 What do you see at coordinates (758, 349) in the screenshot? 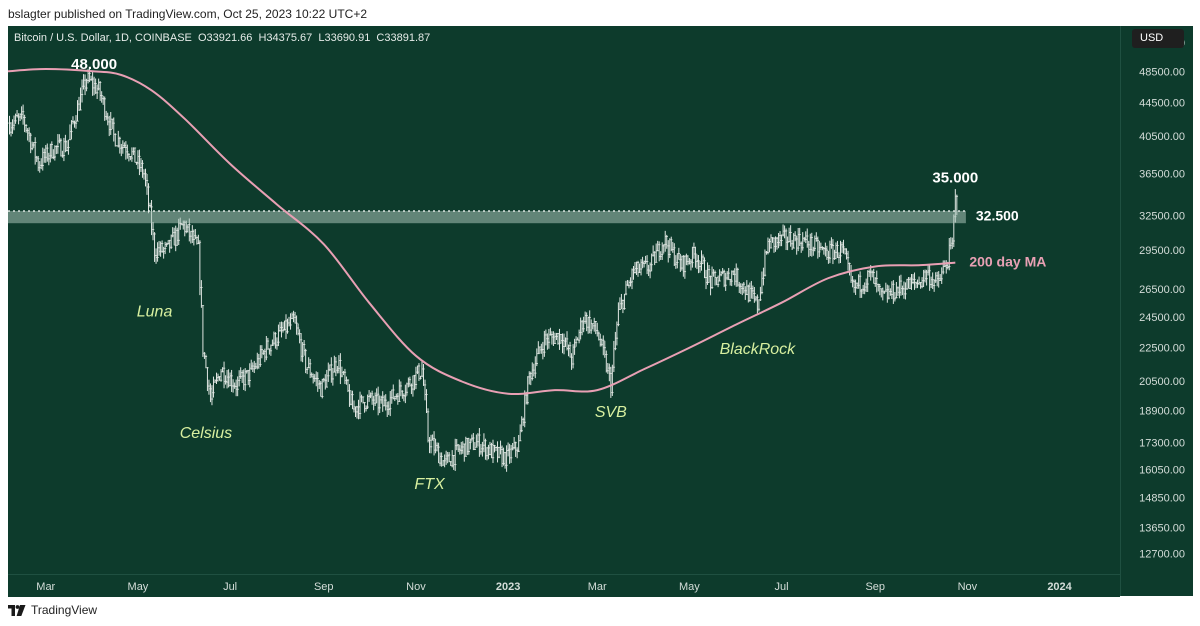
I see `event-annotation: BlackRock` at bounding box center [758, 349].